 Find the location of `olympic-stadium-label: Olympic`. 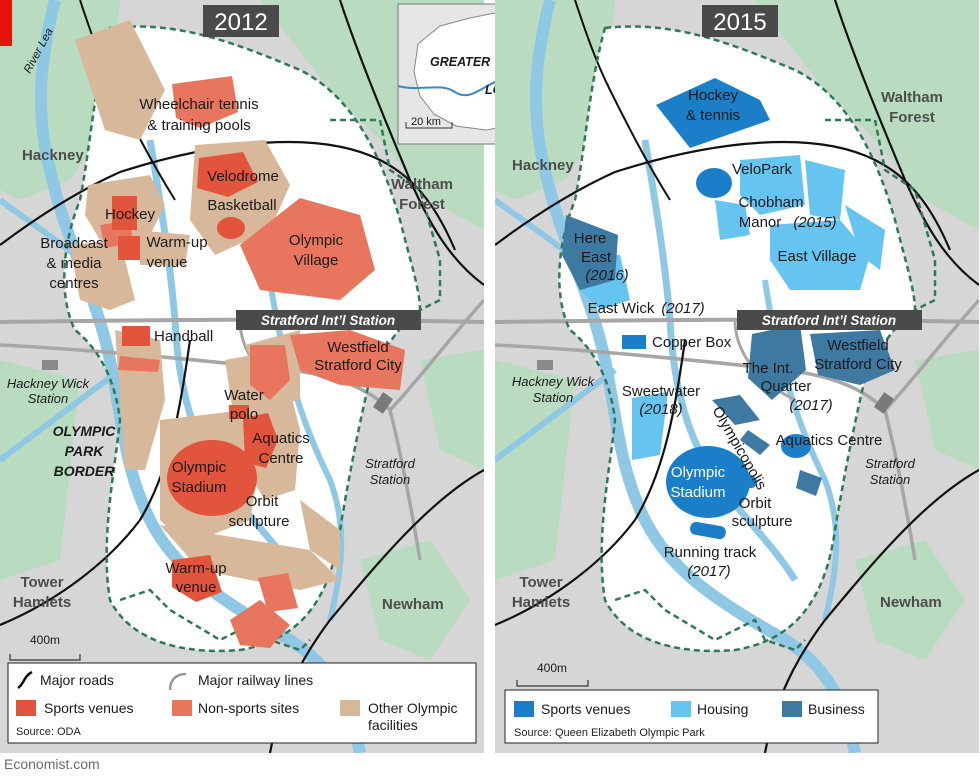

olympic-stadium-label: Olympic is located at coordinates (698, 472).